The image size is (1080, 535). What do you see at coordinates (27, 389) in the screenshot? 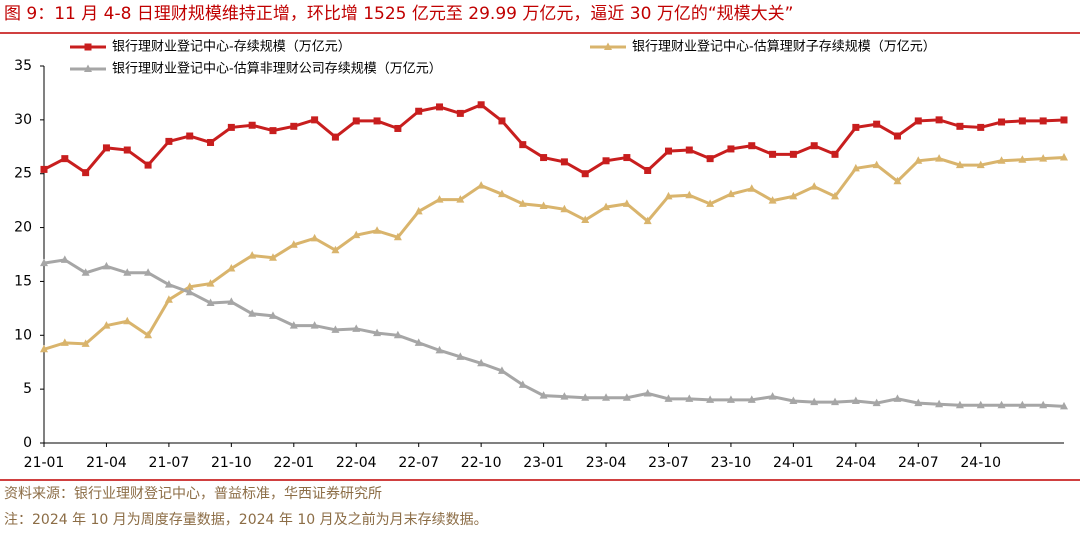
I see `y-tick-label: 5` at bounding box center [27, 389].